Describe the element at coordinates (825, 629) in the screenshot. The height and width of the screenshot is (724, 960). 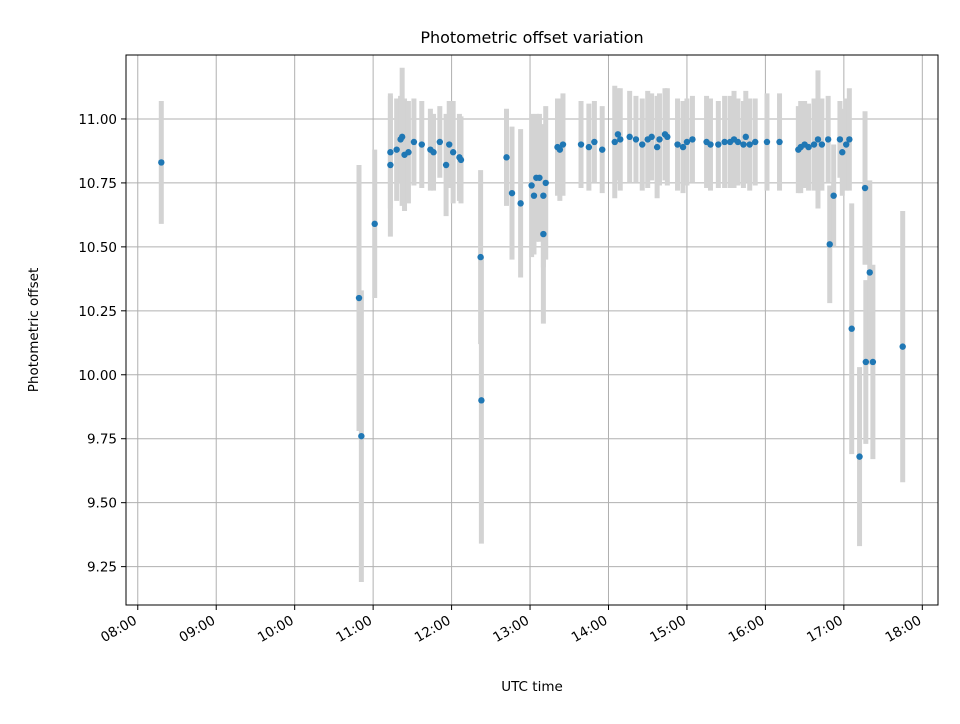
I see `x-tick-label: 17:00` at that location.